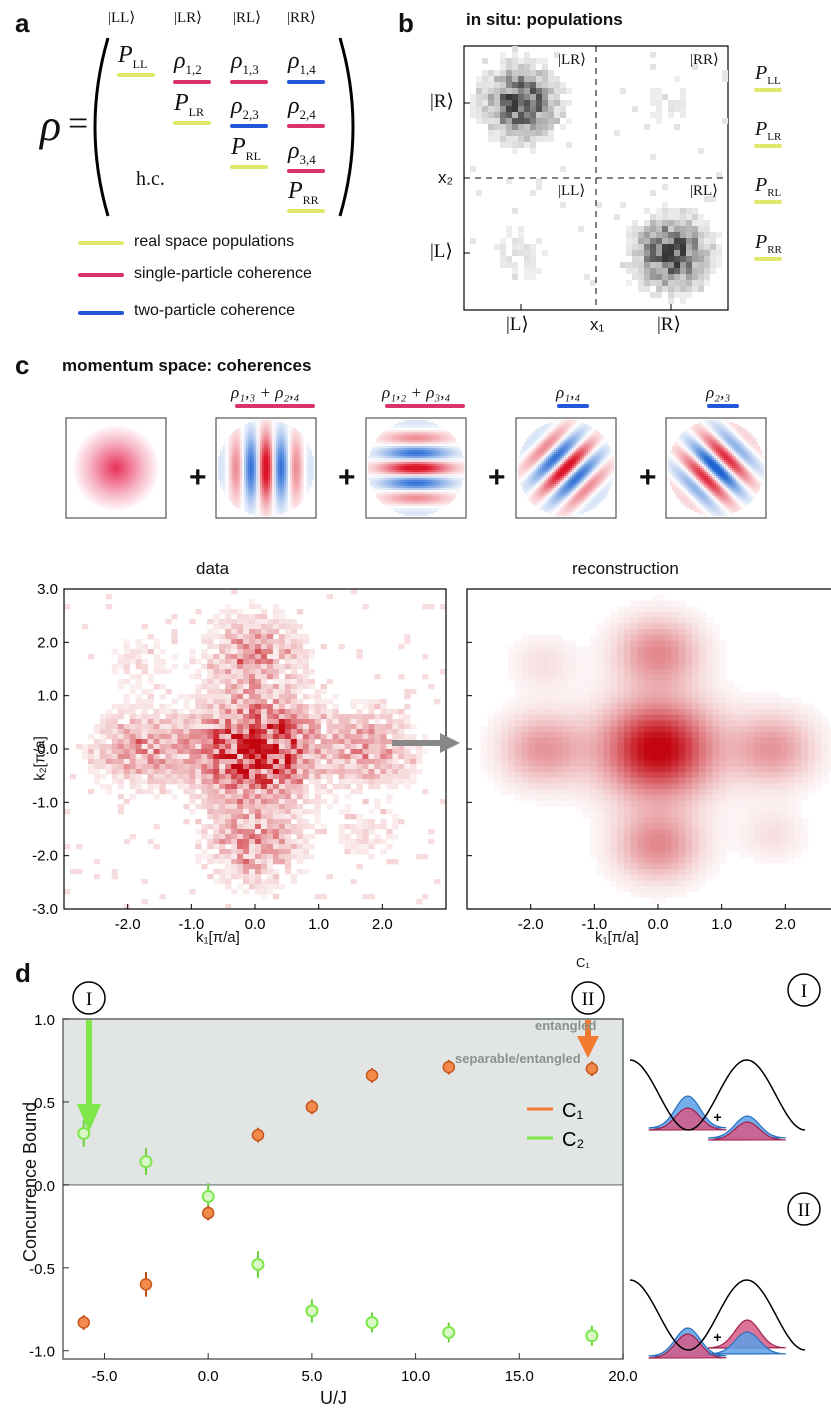  I want to click on quadrant-label-LR: |LR⟩, so click(572, 60).